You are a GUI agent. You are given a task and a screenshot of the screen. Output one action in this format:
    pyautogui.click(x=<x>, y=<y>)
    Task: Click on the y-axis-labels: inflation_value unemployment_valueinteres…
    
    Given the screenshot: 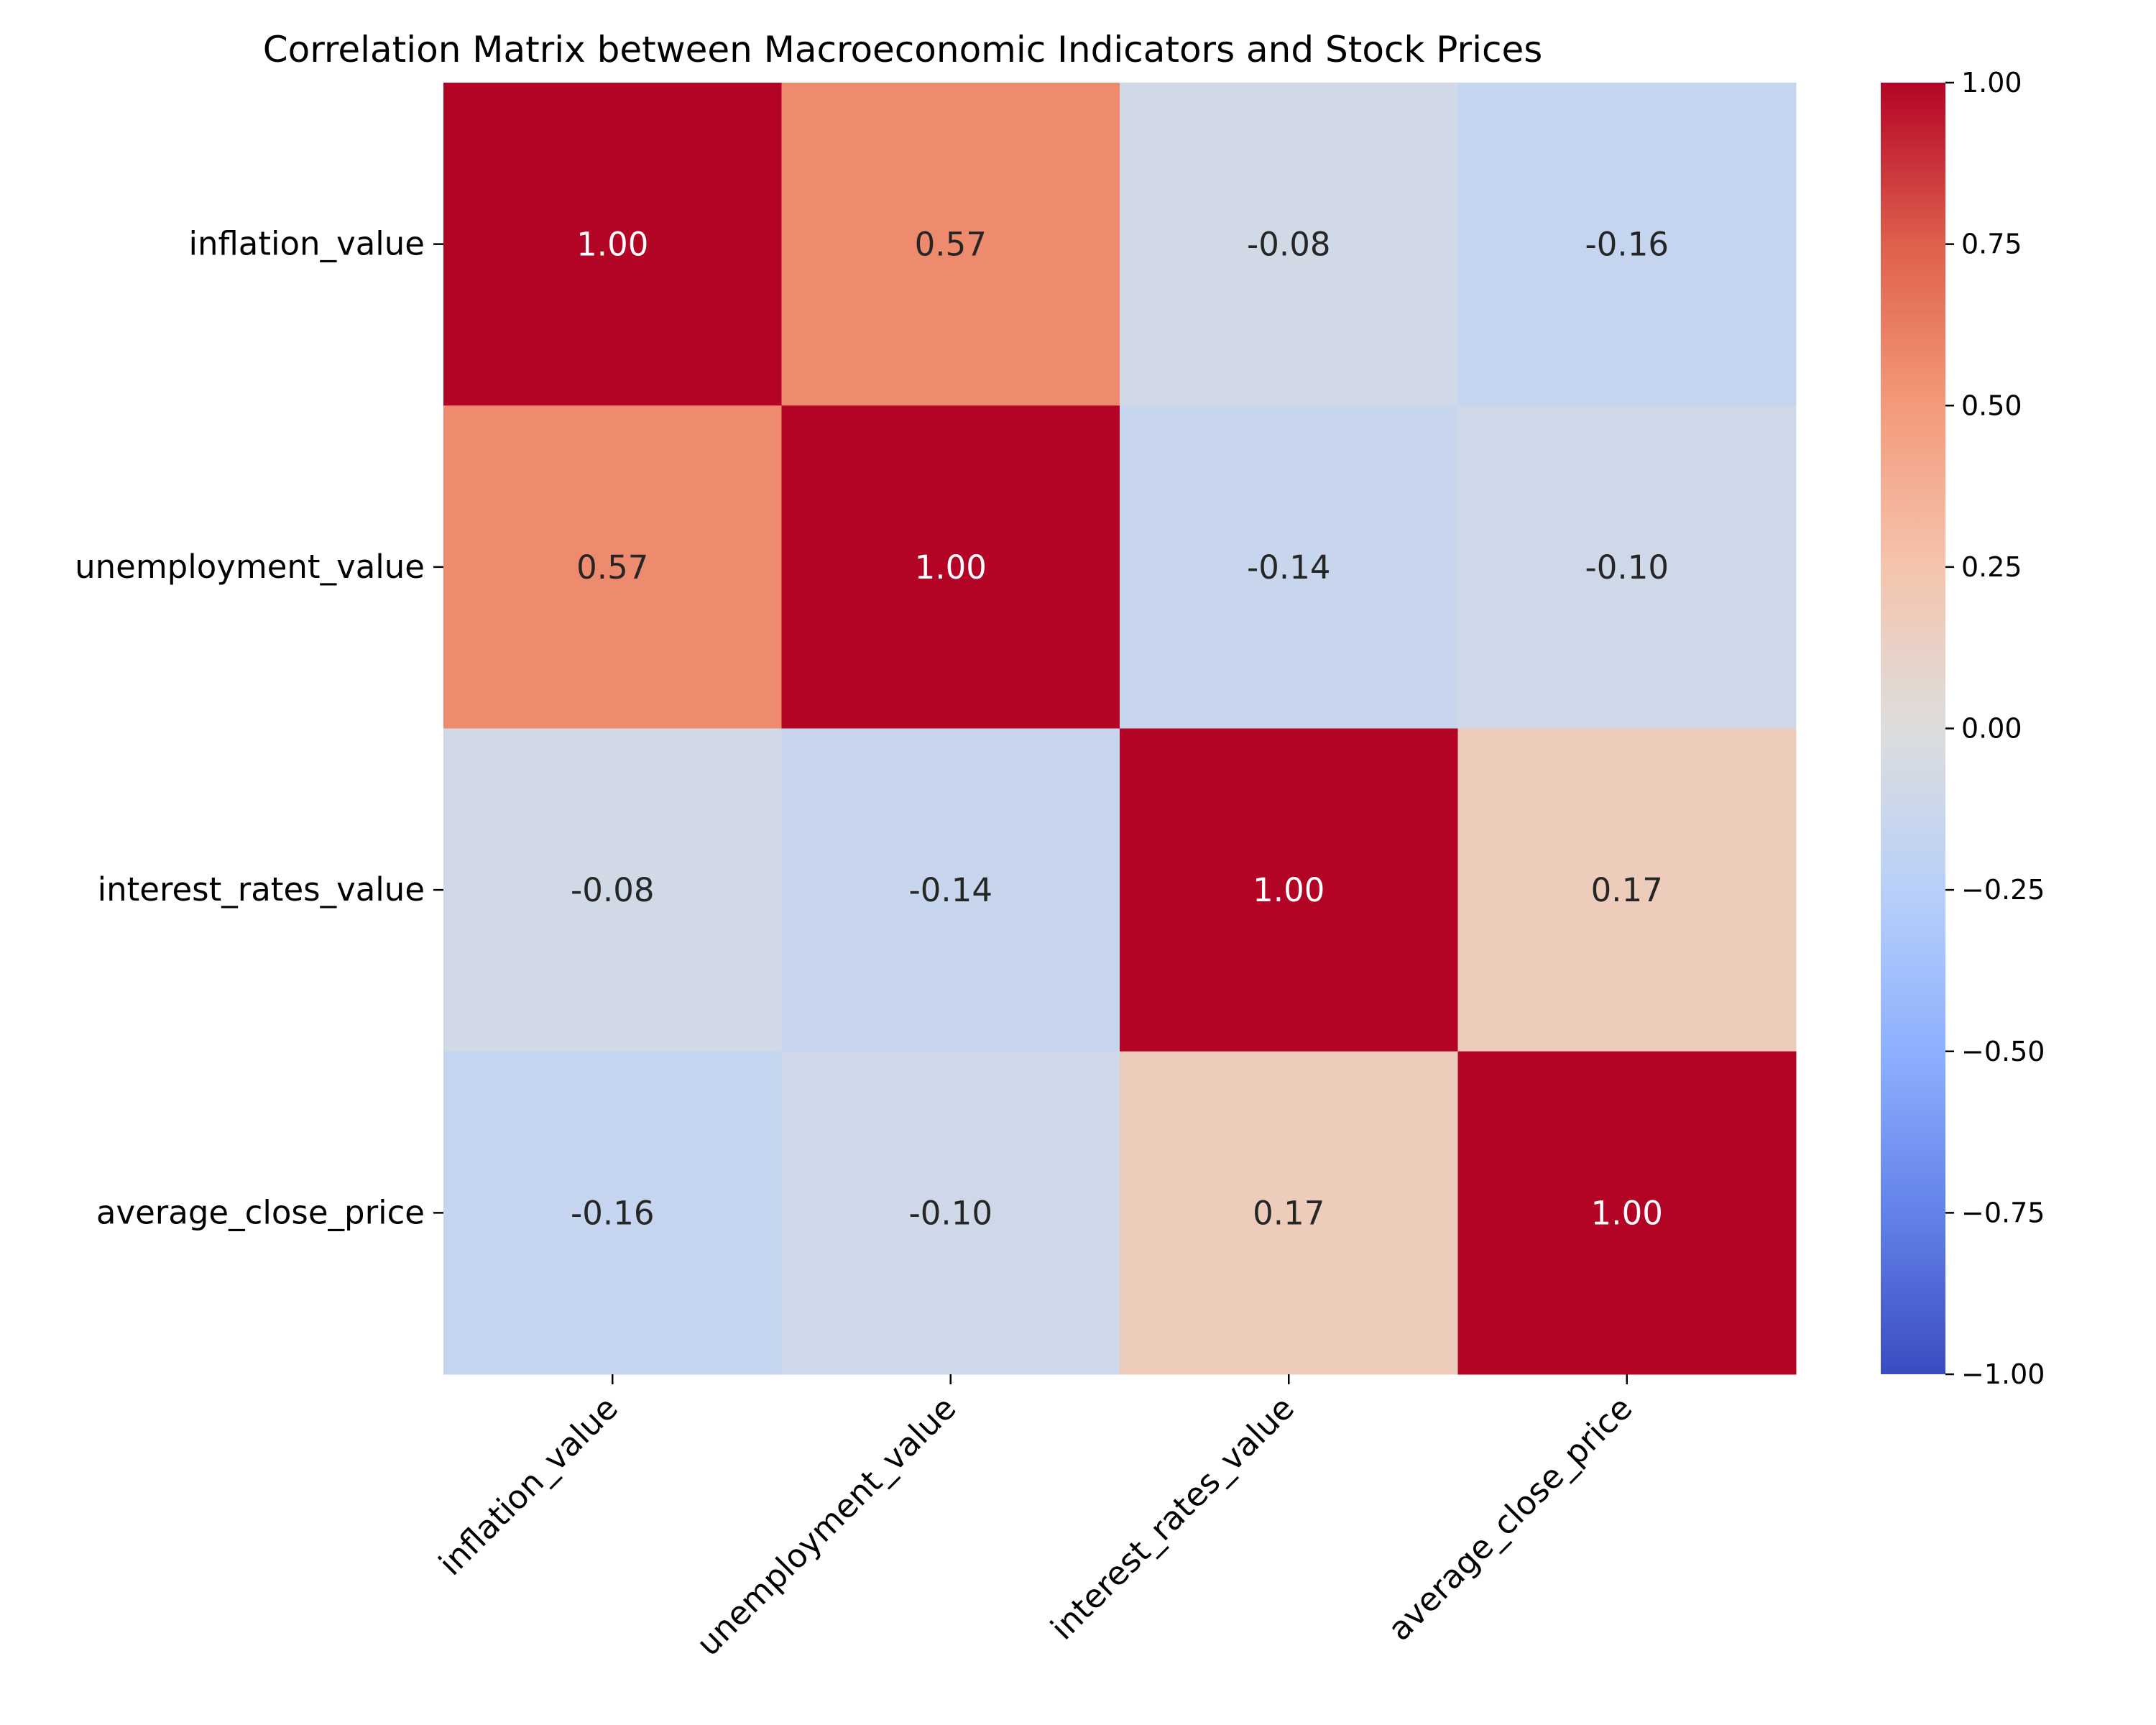 What is the action you would take?
    pyautogui.click(x=259, y=728)
    